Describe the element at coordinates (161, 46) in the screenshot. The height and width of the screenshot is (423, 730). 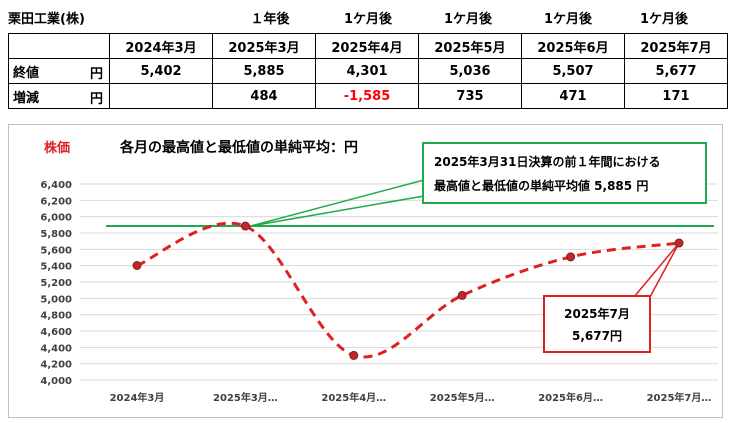
I see `column-header: 2024年3月` at that location.